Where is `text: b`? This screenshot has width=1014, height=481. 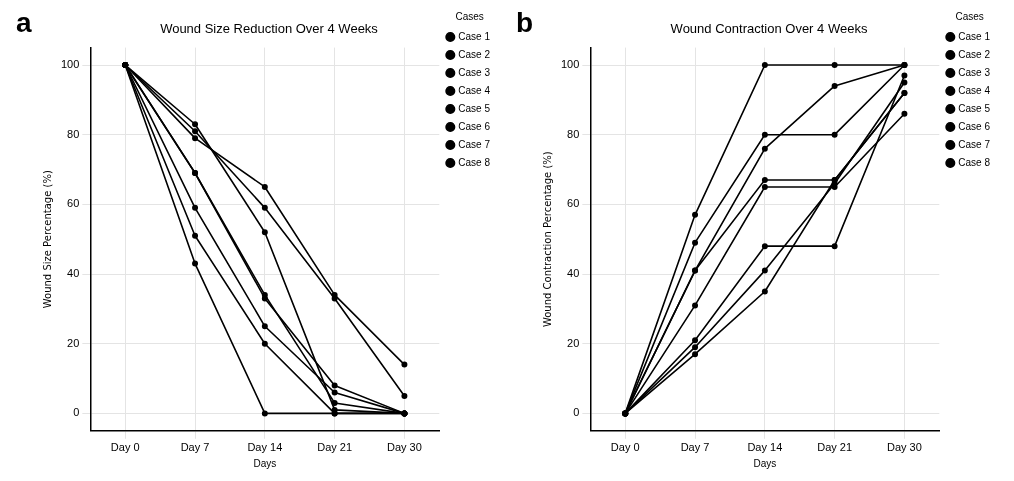 text: b is located at coordinates (525, 22).